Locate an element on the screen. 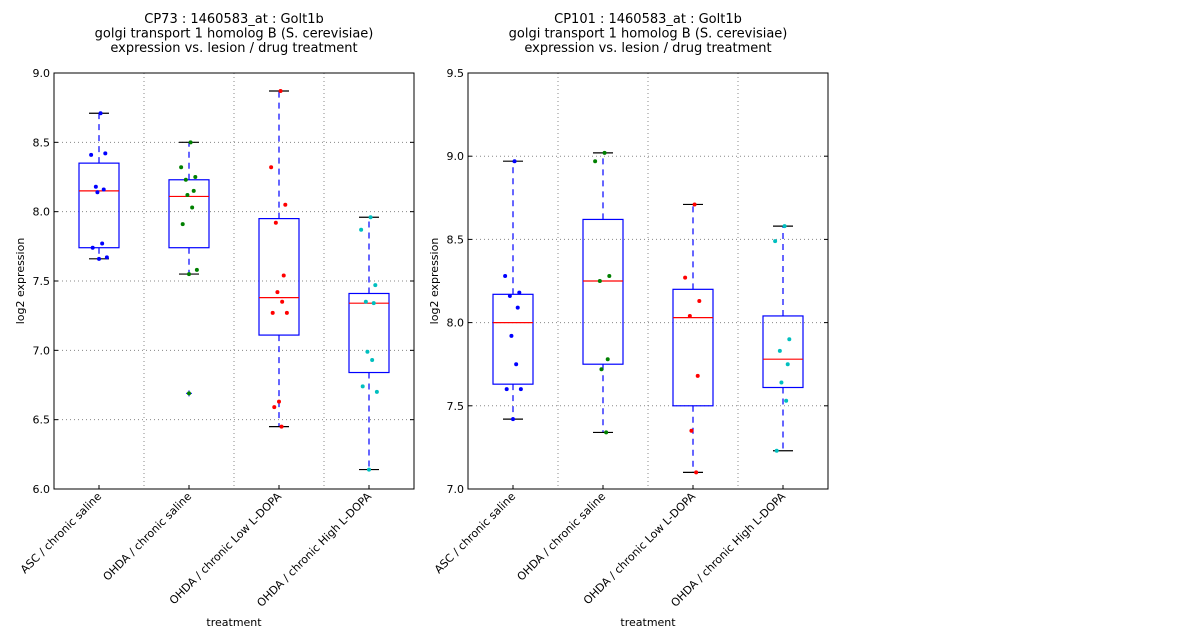 The height and width of the screenshot is (640, 1200). y-tick-label: 9.0 is located at coordinates (456, 156).